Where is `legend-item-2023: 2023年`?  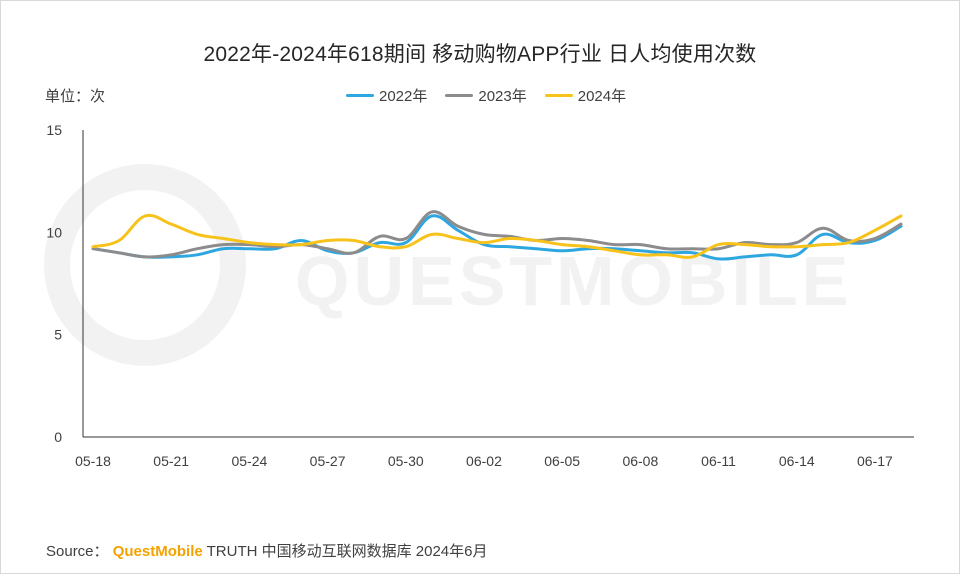 legend-item-2023: 2023年 is located at coordinates (486, 95).